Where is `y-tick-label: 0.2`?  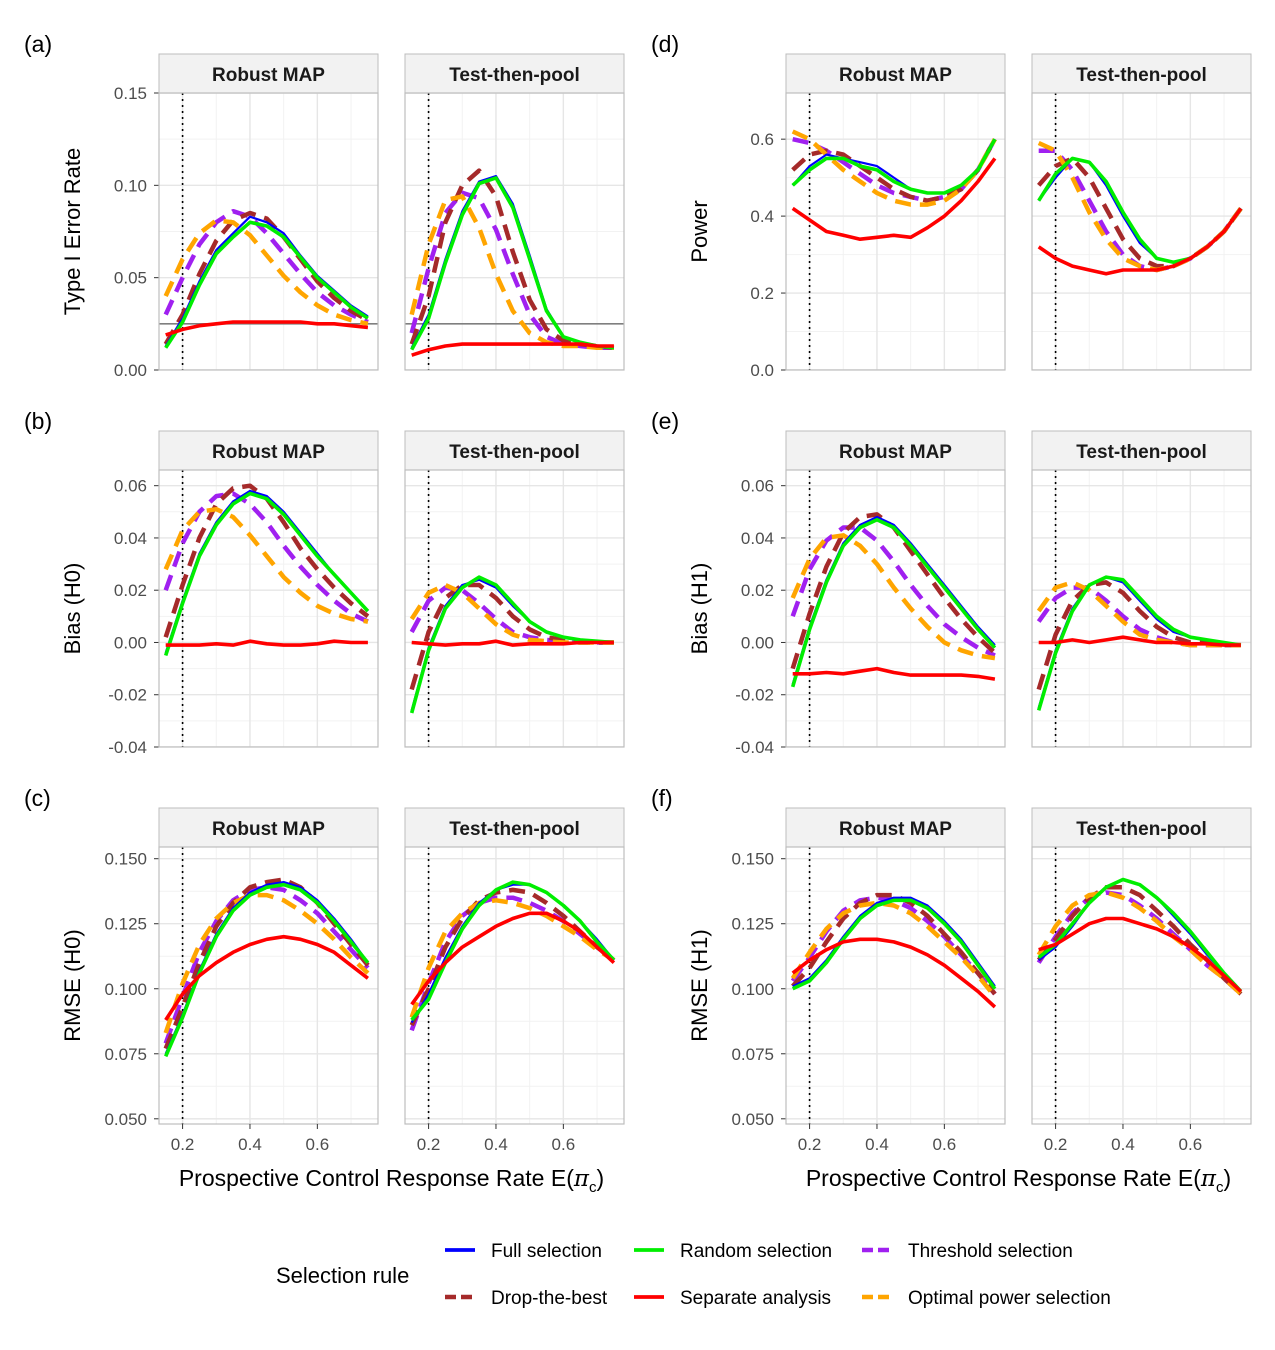 y-tick-label: 0.2 is located at coordinates (762, 293).